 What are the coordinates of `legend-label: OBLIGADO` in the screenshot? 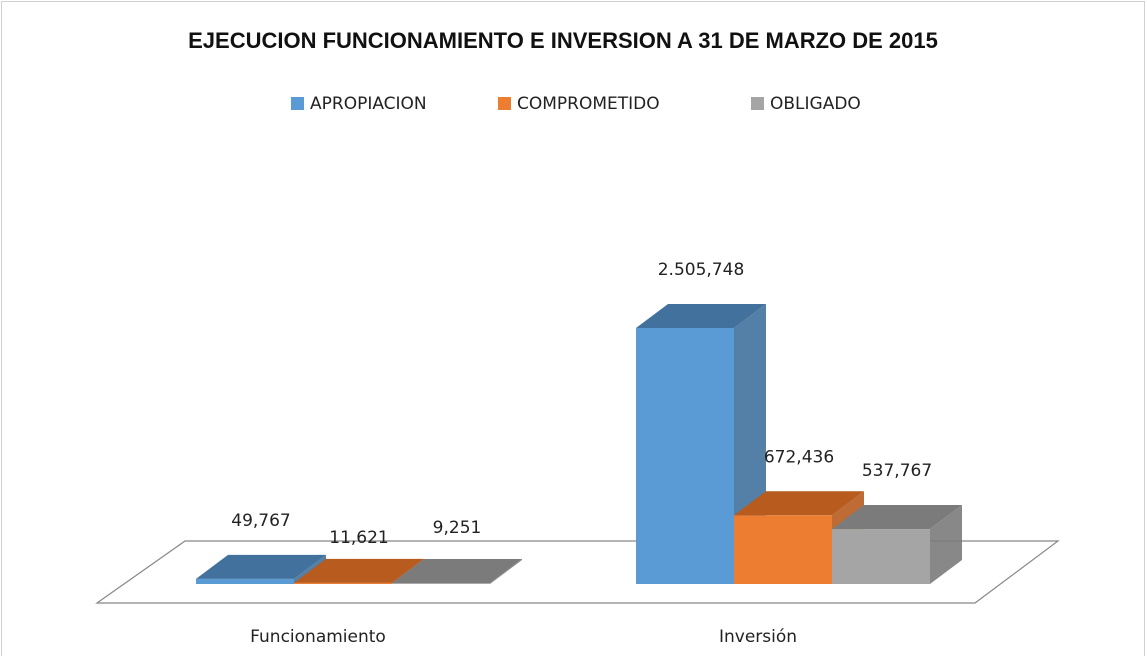 It's located at (815, 104).